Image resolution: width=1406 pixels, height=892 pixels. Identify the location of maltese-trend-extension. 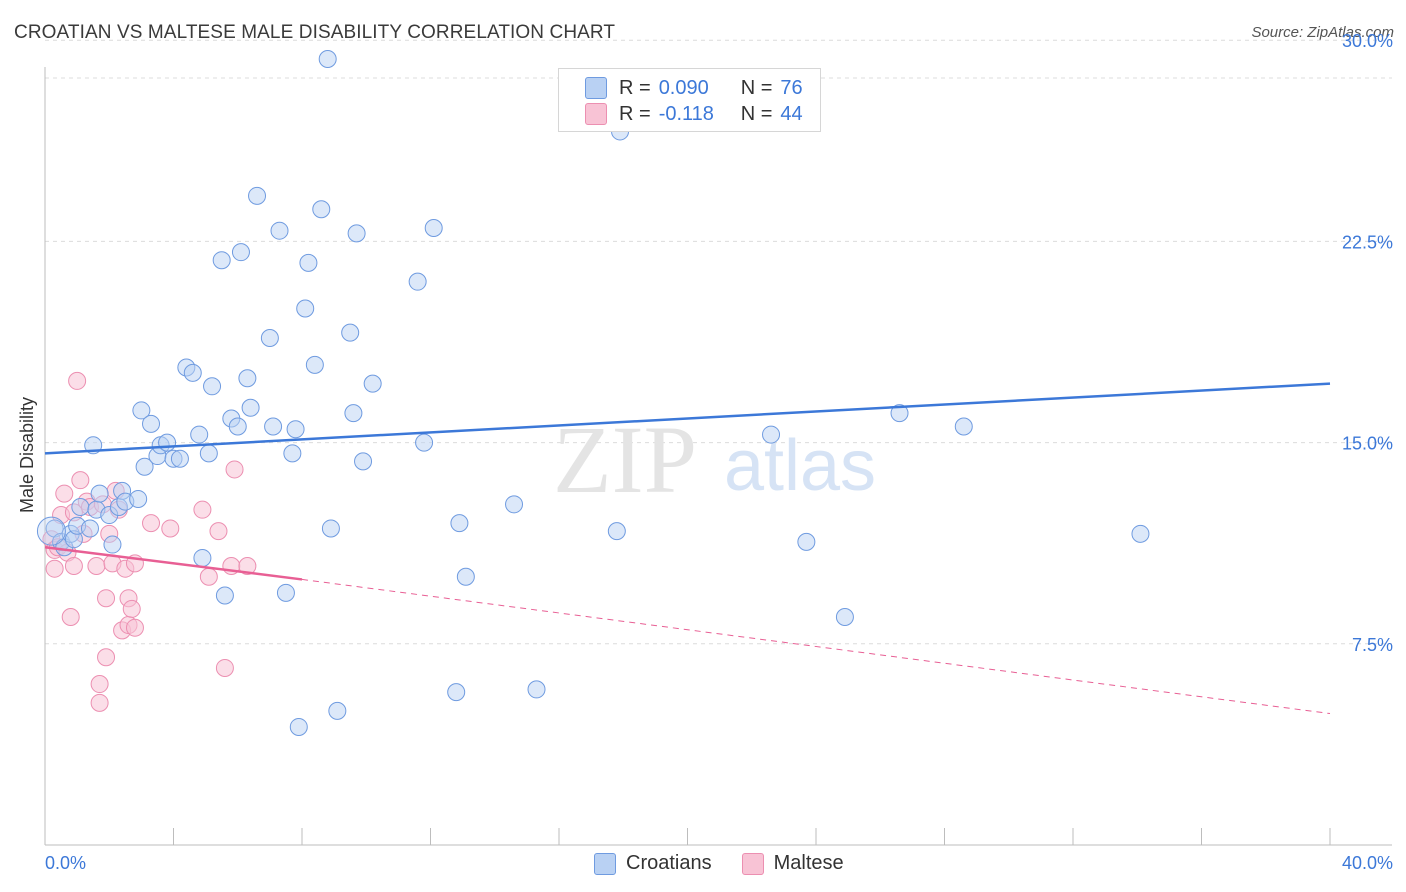
(816, 646).